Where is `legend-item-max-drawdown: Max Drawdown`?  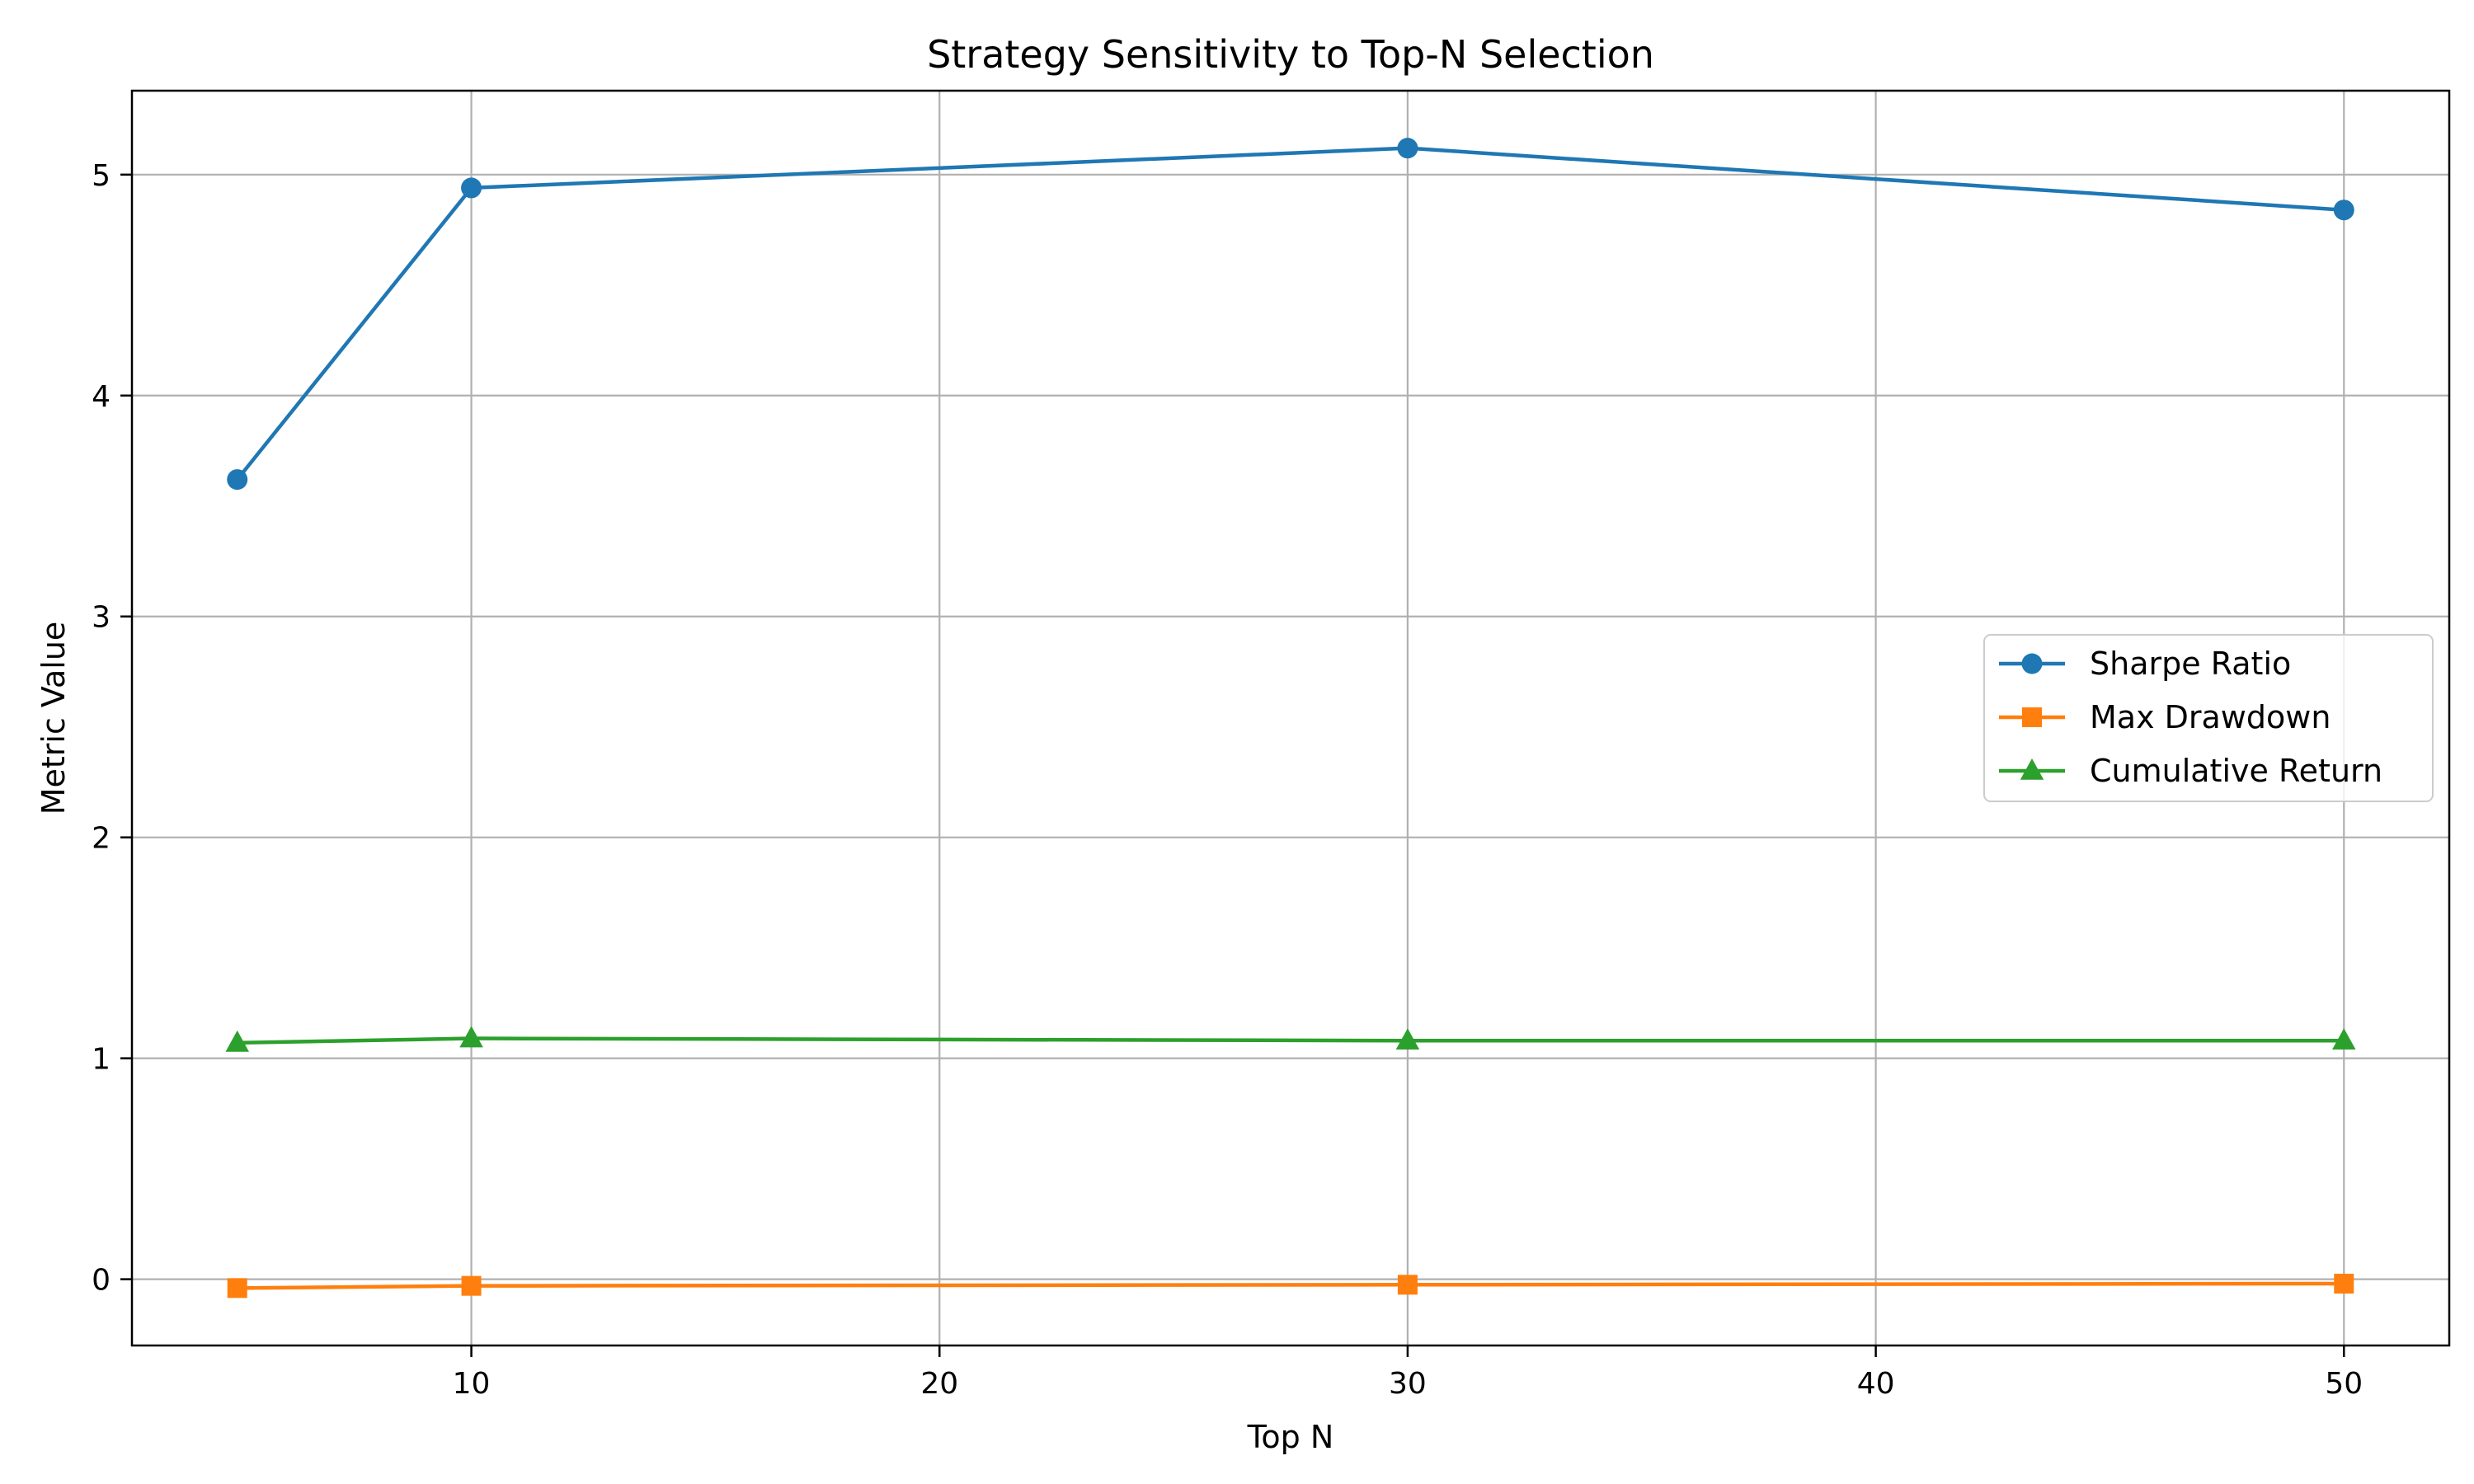
legend-item-max-drawdown: Max Drawdown is located at coordinates (2165, 717).